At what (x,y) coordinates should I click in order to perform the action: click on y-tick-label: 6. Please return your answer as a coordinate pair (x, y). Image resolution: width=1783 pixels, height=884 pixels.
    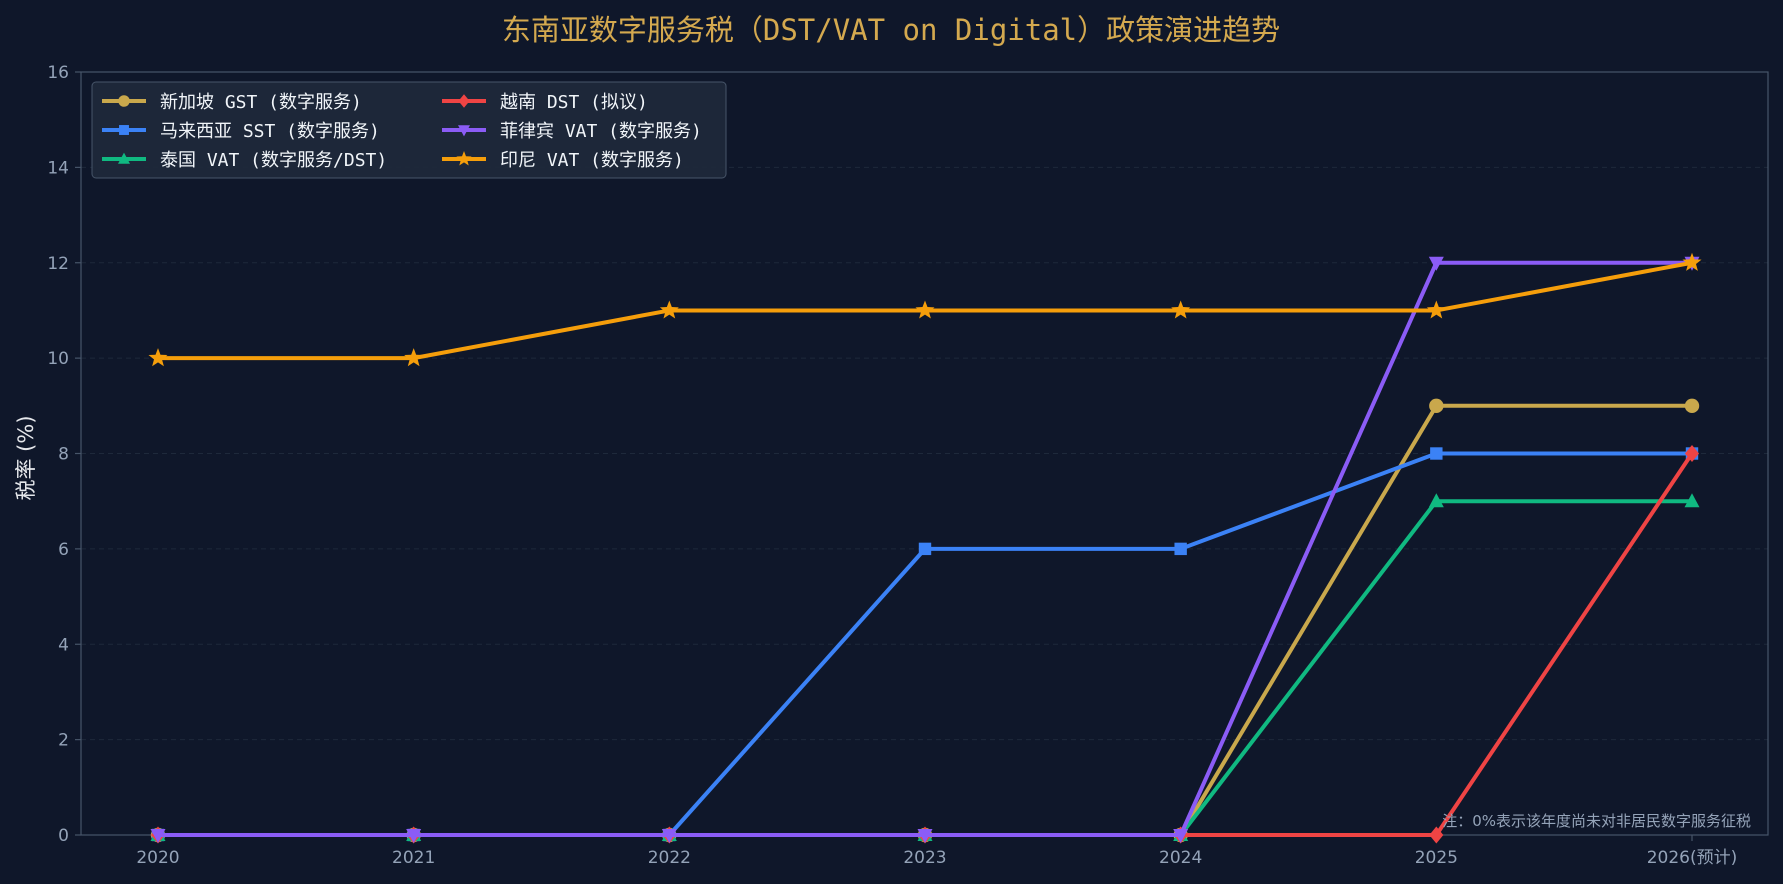
    Looking at the image, I should click on (63, 550).